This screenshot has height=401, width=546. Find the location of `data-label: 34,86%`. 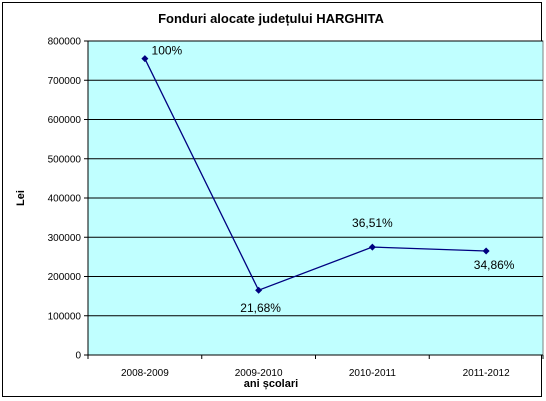

data-label: 34,86% is located at coordinates (494, 265).